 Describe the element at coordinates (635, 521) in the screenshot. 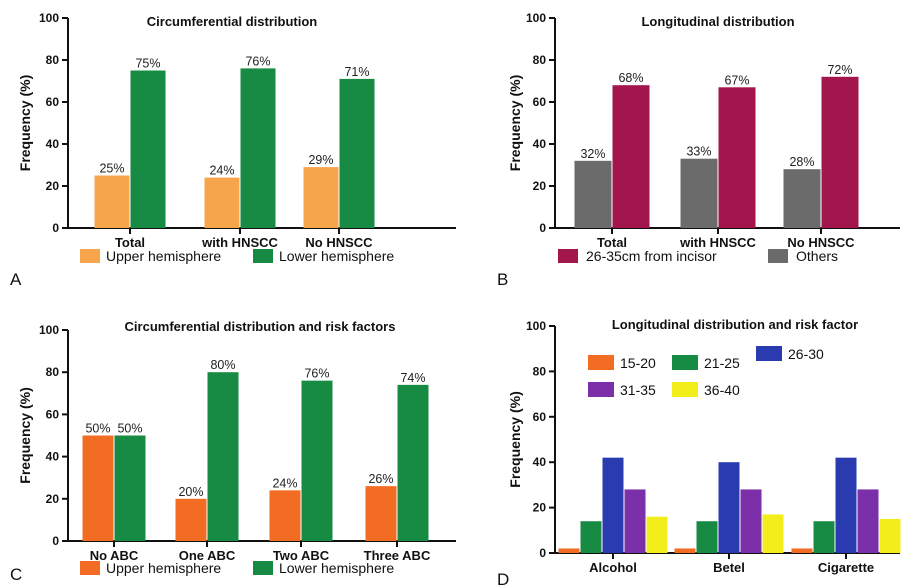

I see `bar-31-35-alcohol` at that location.